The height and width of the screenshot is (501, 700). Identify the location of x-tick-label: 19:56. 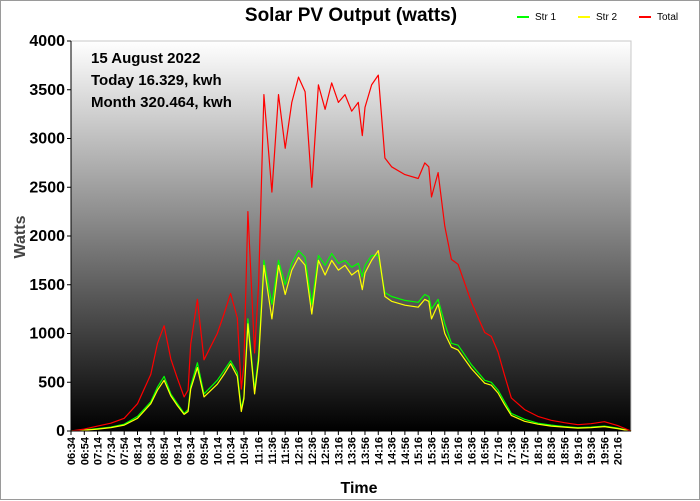
(605, 451).